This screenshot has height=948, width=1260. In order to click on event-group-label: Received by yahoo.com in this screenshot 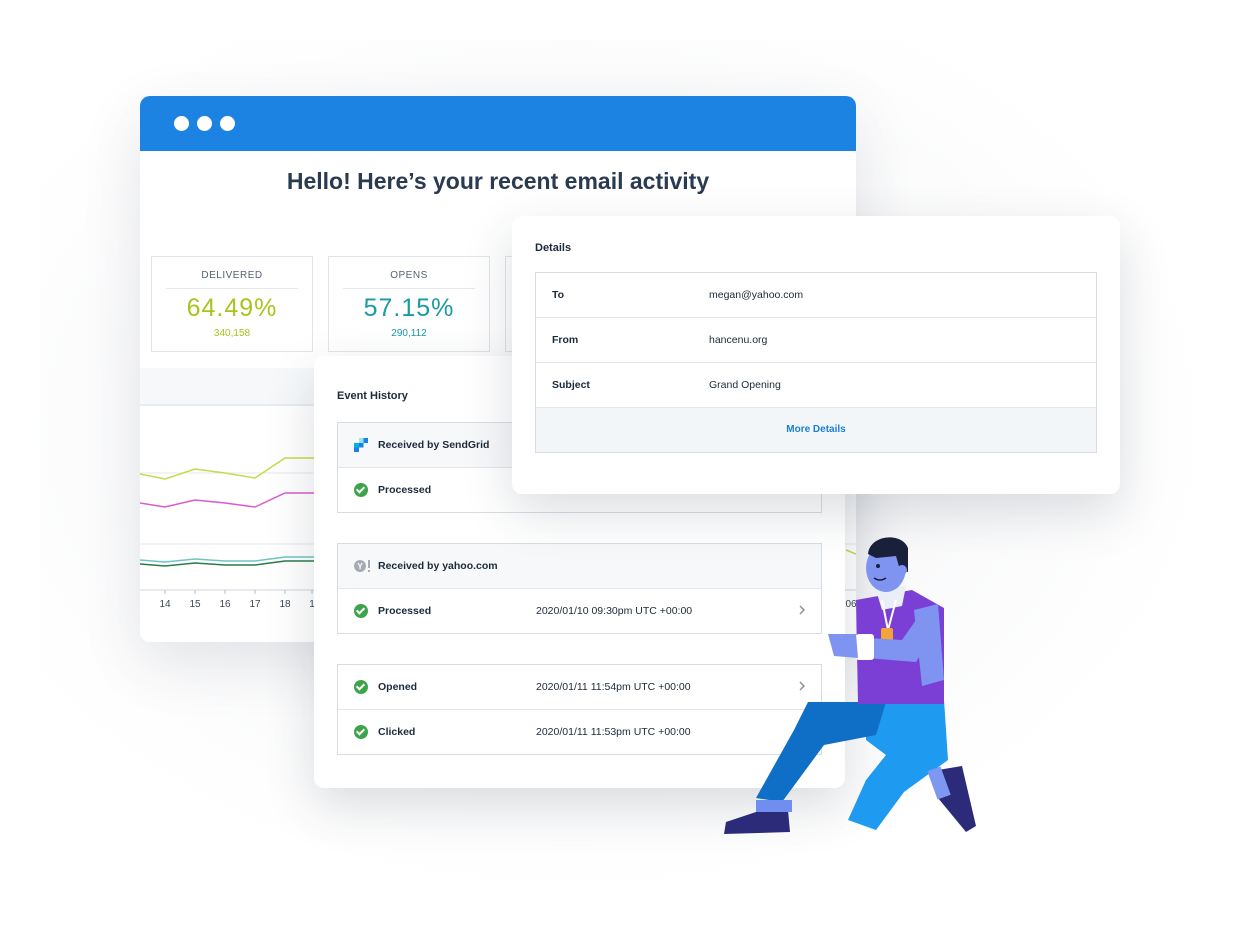, I will do `click(438, 566)`.